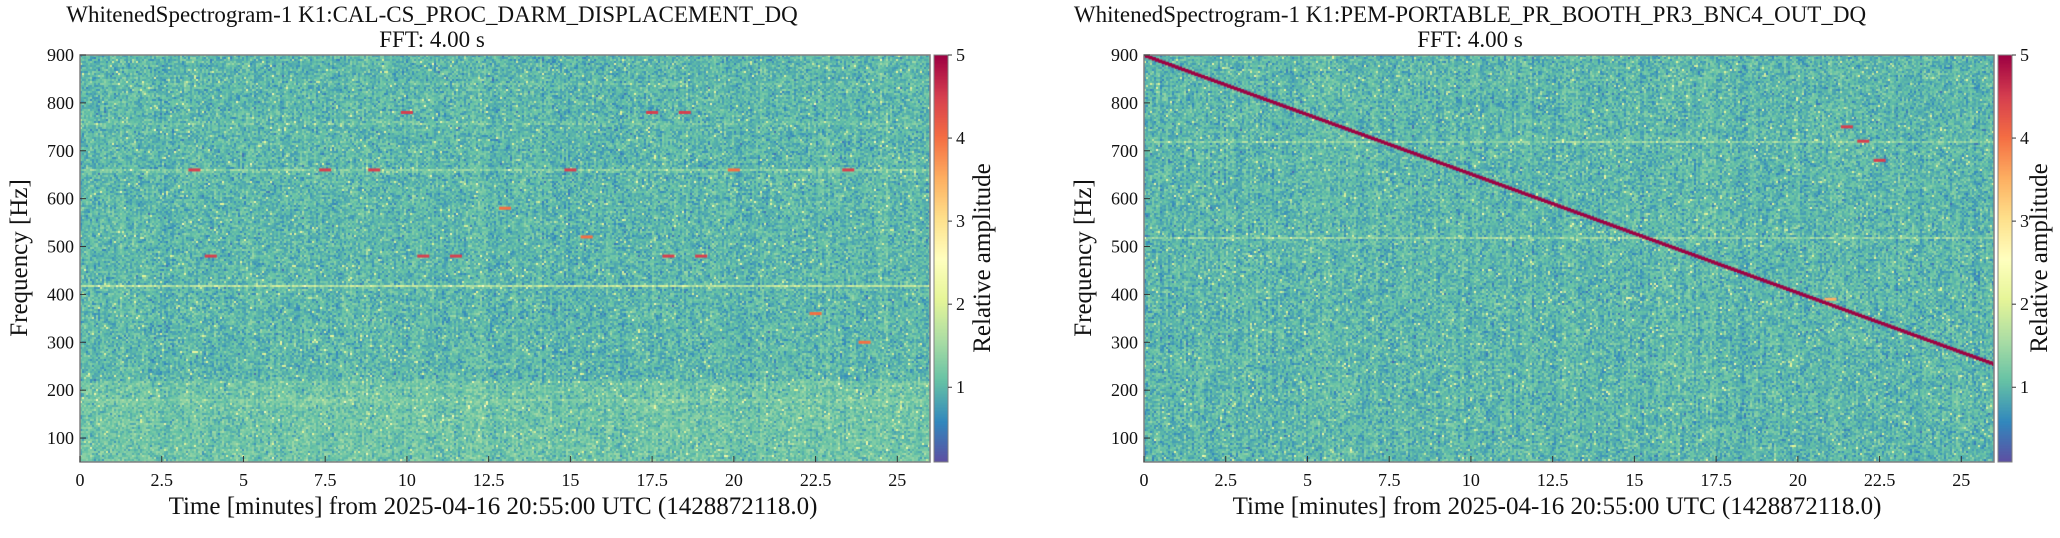  What do you see at coordinates (1470, 39) in the screenshot?
I see `chart-subtitle-2: FFT: 4.00 s` at bounding box center [1470, 39].